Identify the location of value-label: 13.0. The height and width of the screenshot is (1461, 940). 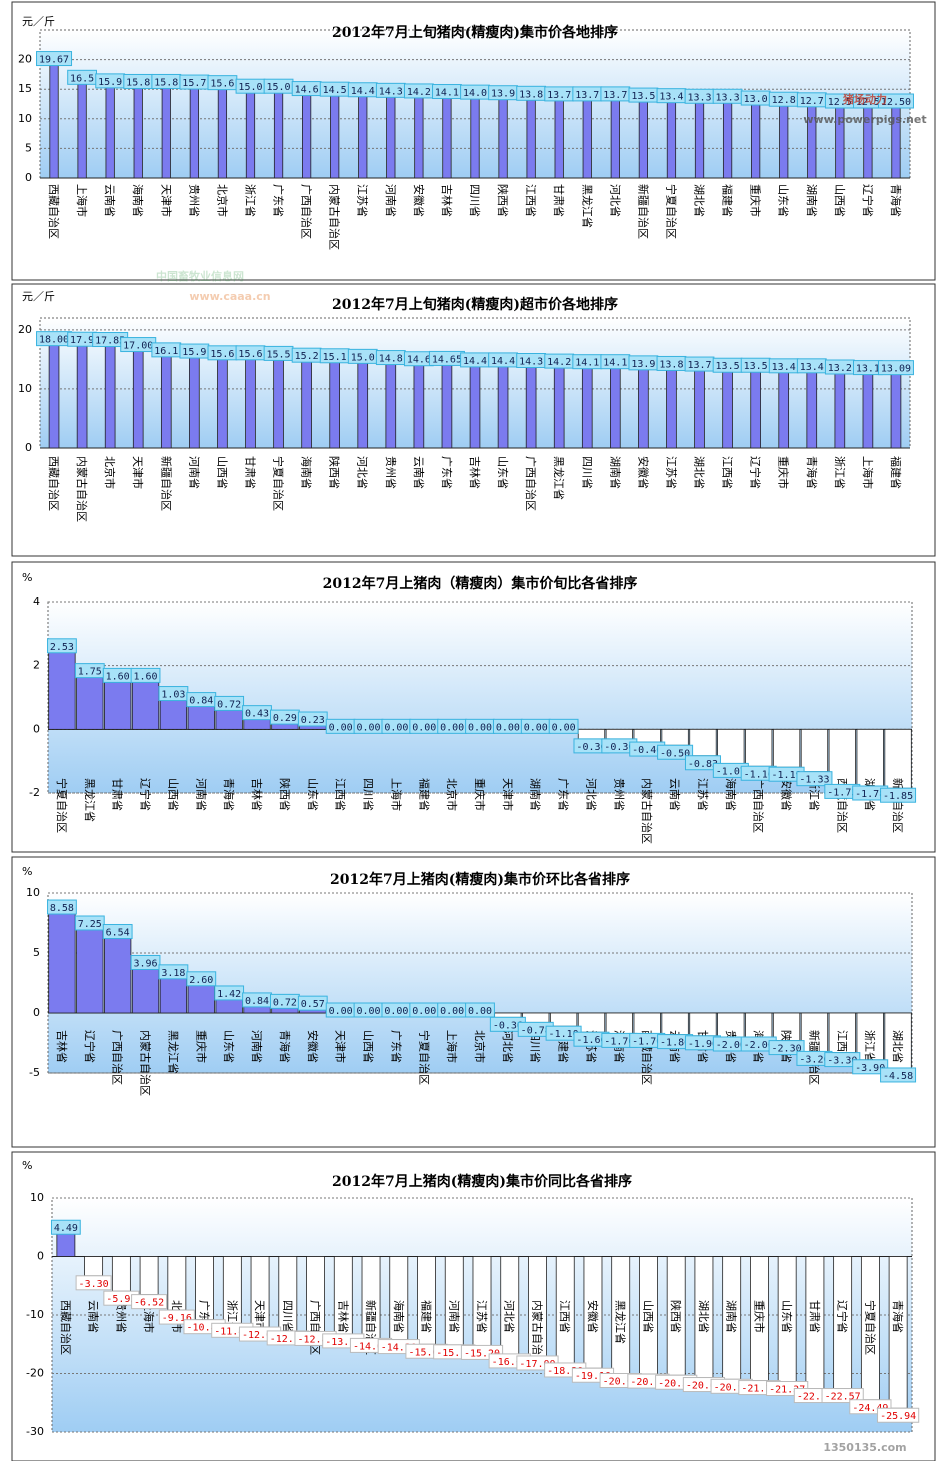
(756, 99).